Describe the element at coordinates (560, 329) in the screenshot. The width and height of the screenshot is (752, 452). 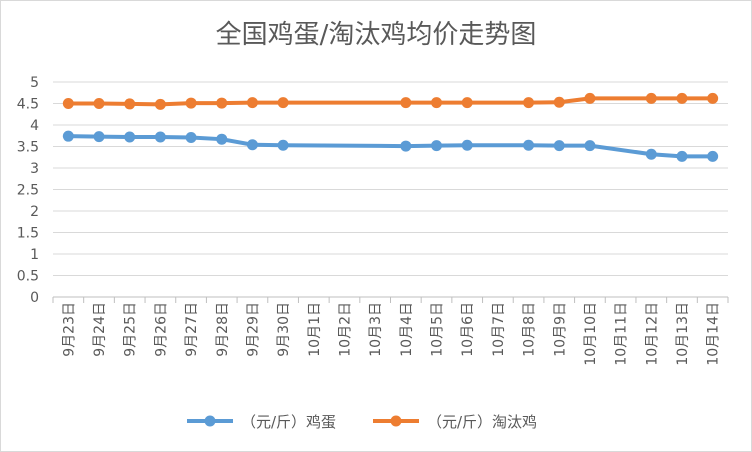
I see `x-tick-label: 10月9日` at that location.